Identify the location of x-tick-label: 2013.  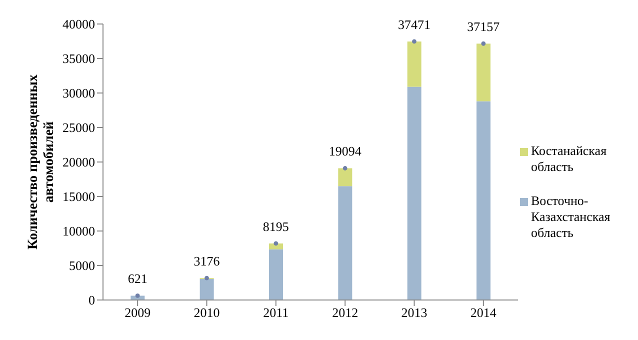
(414, 312).